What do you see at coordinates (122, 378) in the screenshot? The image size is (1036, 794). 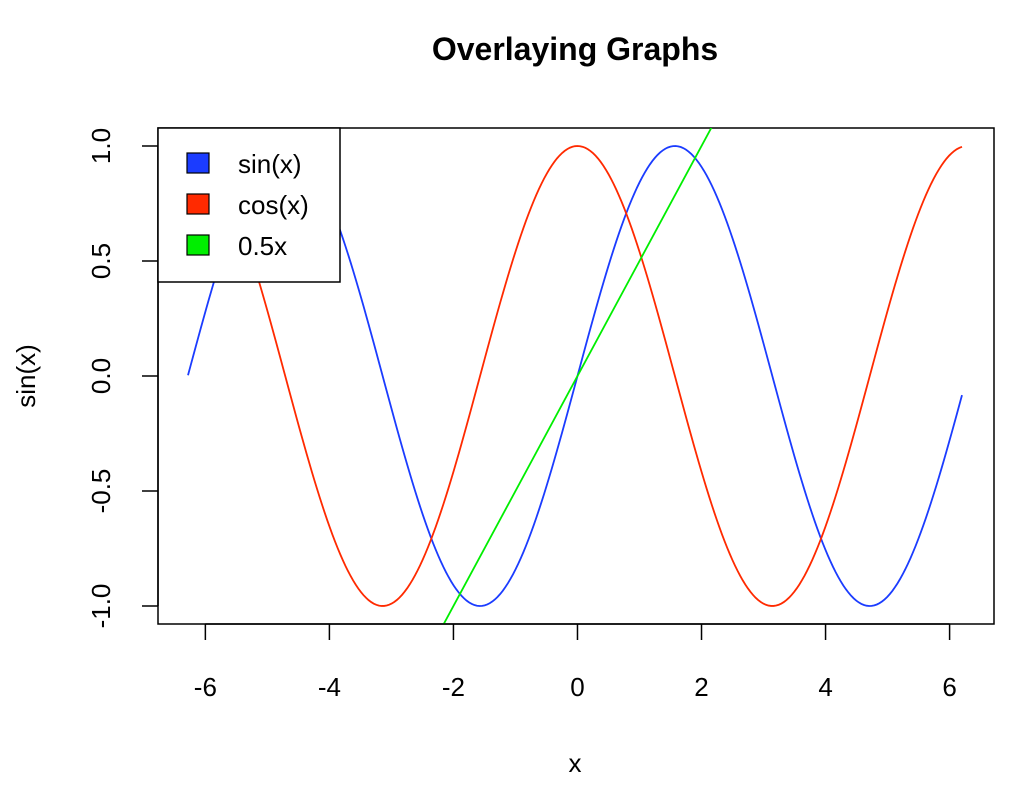 I see `y-axis: -1.0 -0.5 0.0 0.5 1.0` at bounding box center [122, 378].